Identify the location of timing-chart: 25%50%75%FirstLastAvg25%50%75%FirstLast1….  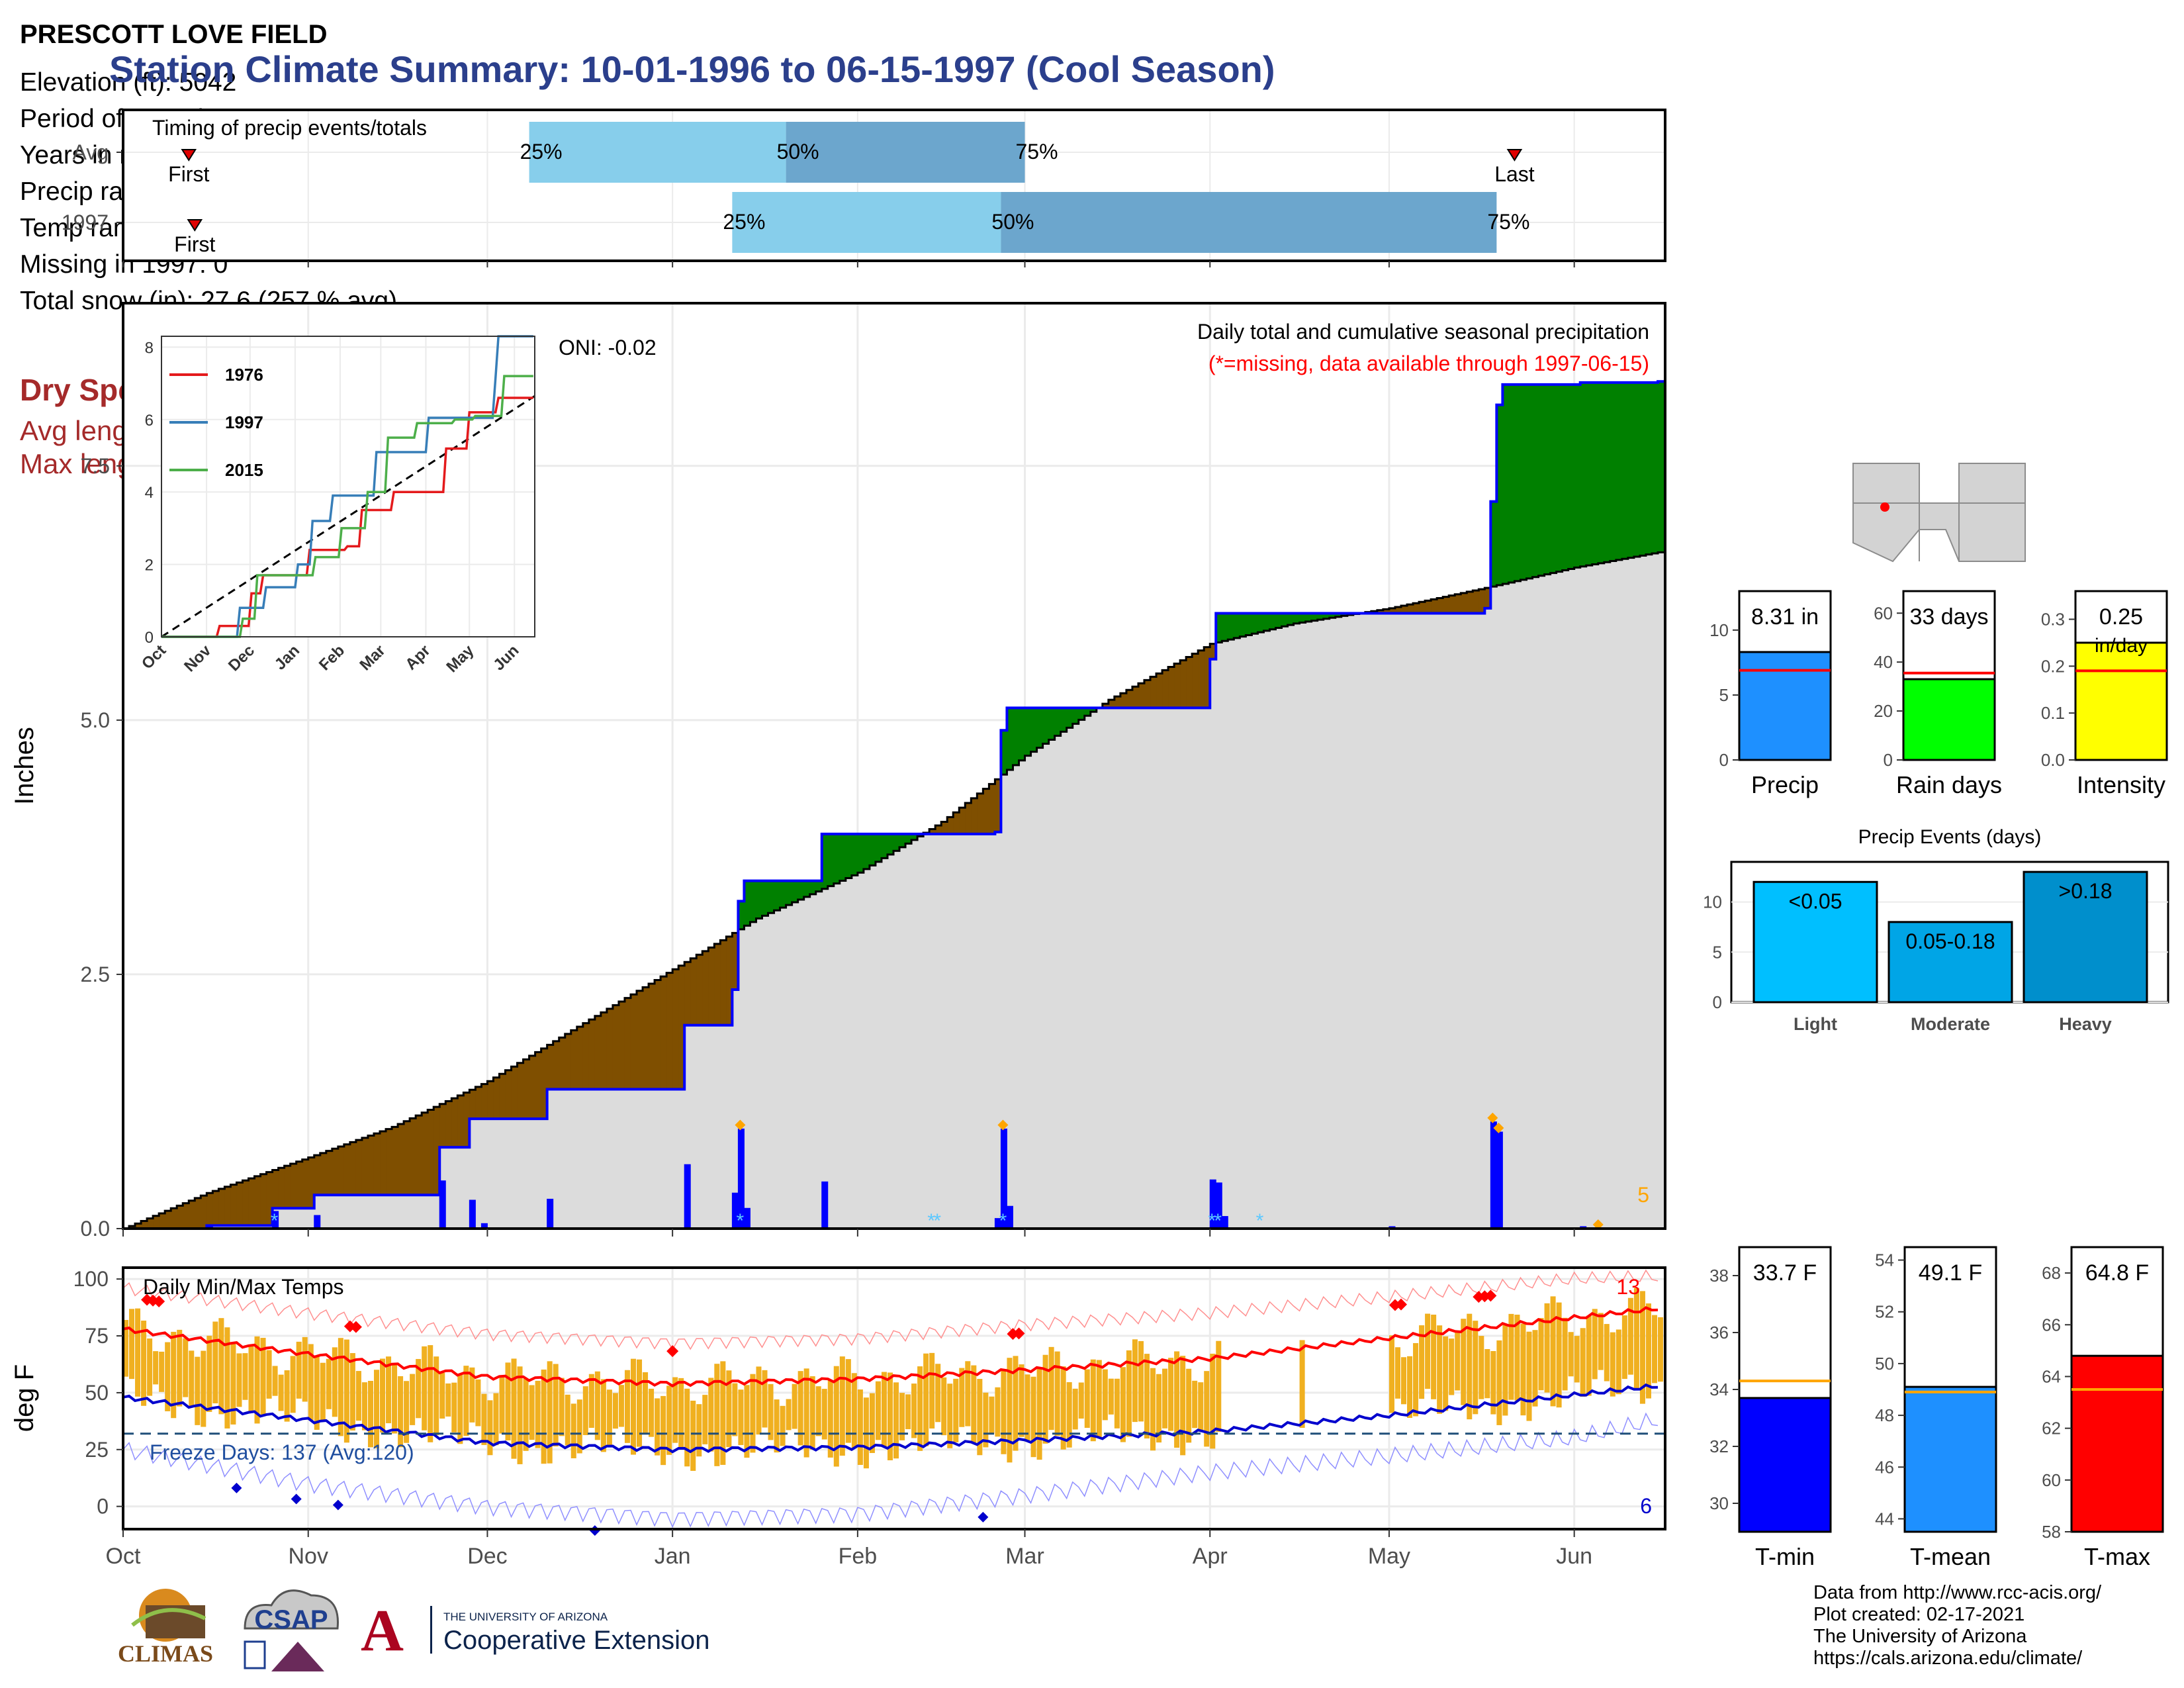
(864, 188).